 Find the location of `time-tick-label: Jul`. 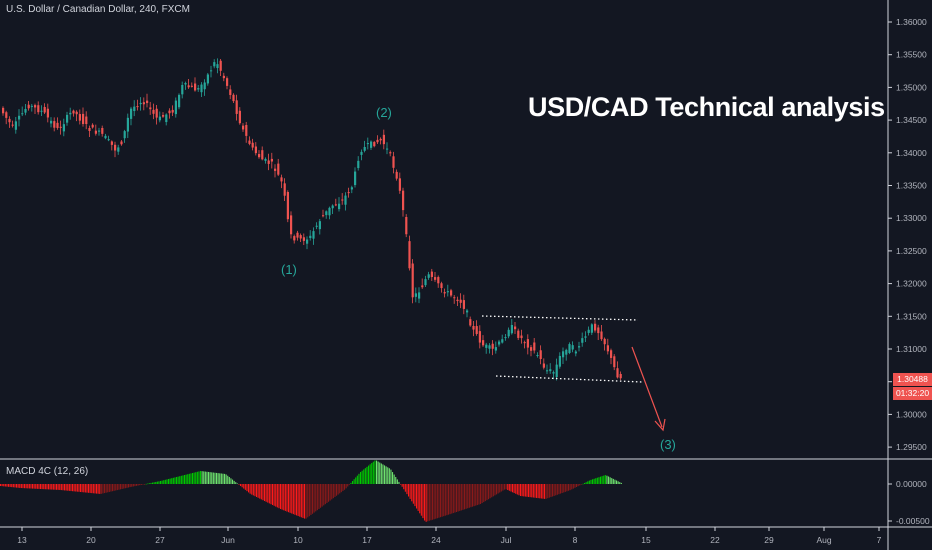

time-tick-label: Jul is located at coordinates (506, 540).